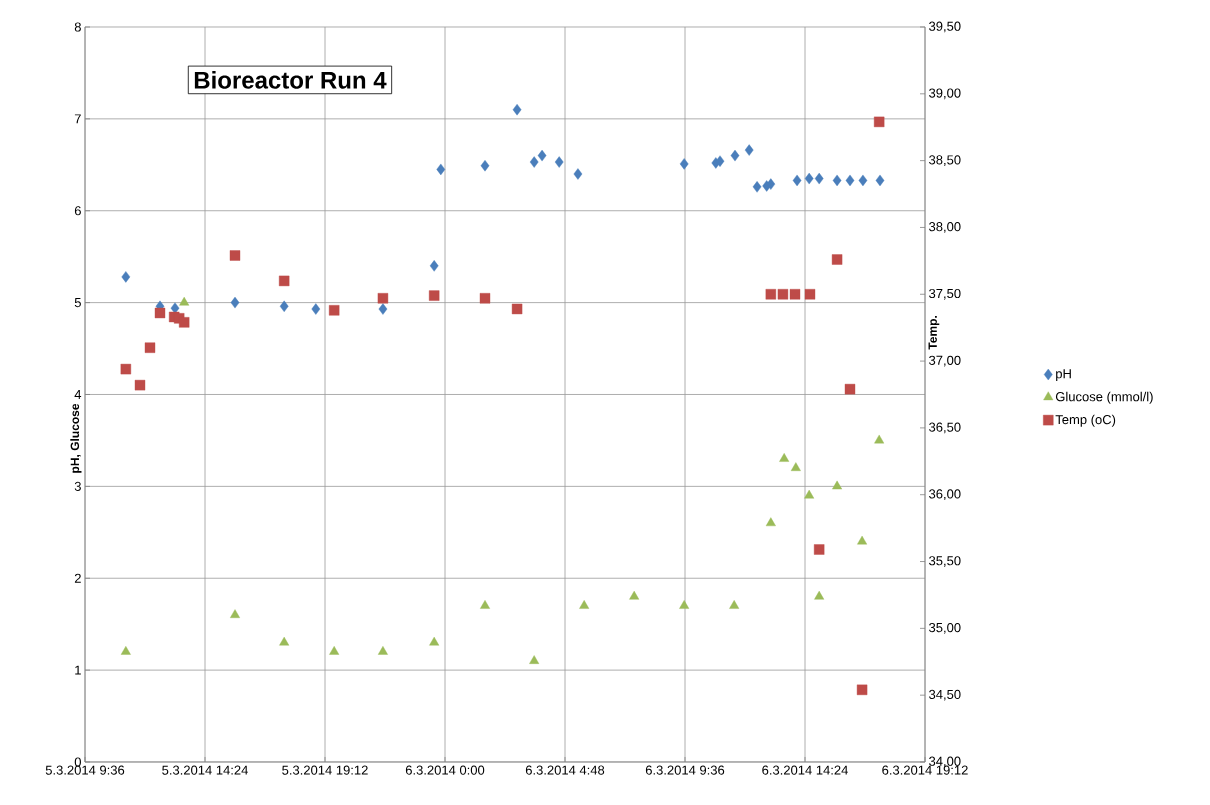 The width and height of the screenshot is (1210, 805). What do you see at coordinates (945, 428) in the screenshot?
I see `y2-tick-label: 36,50` at bounding box center [945, 428].